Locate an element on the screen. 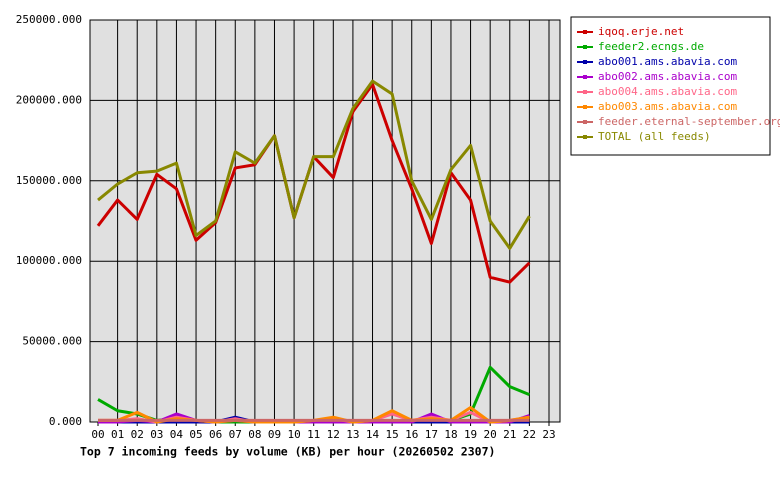 The image size is (780, 480). x-tick-label: 15 is located at coordinates (392, 434).